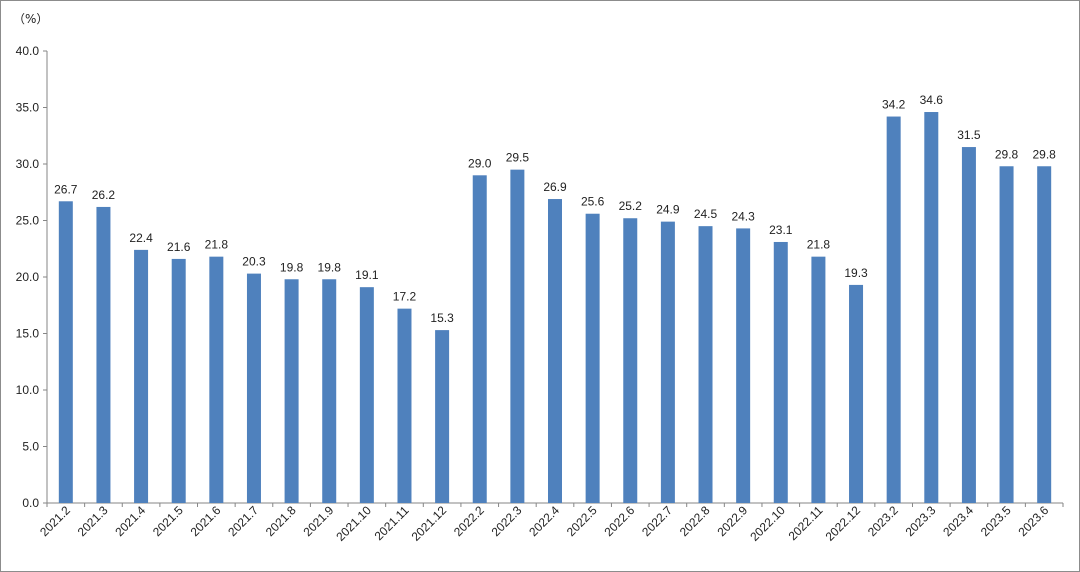 This screenshot has height=572, width=1080. I want to click on bar-value-label: 24.3, so click(743, 216).